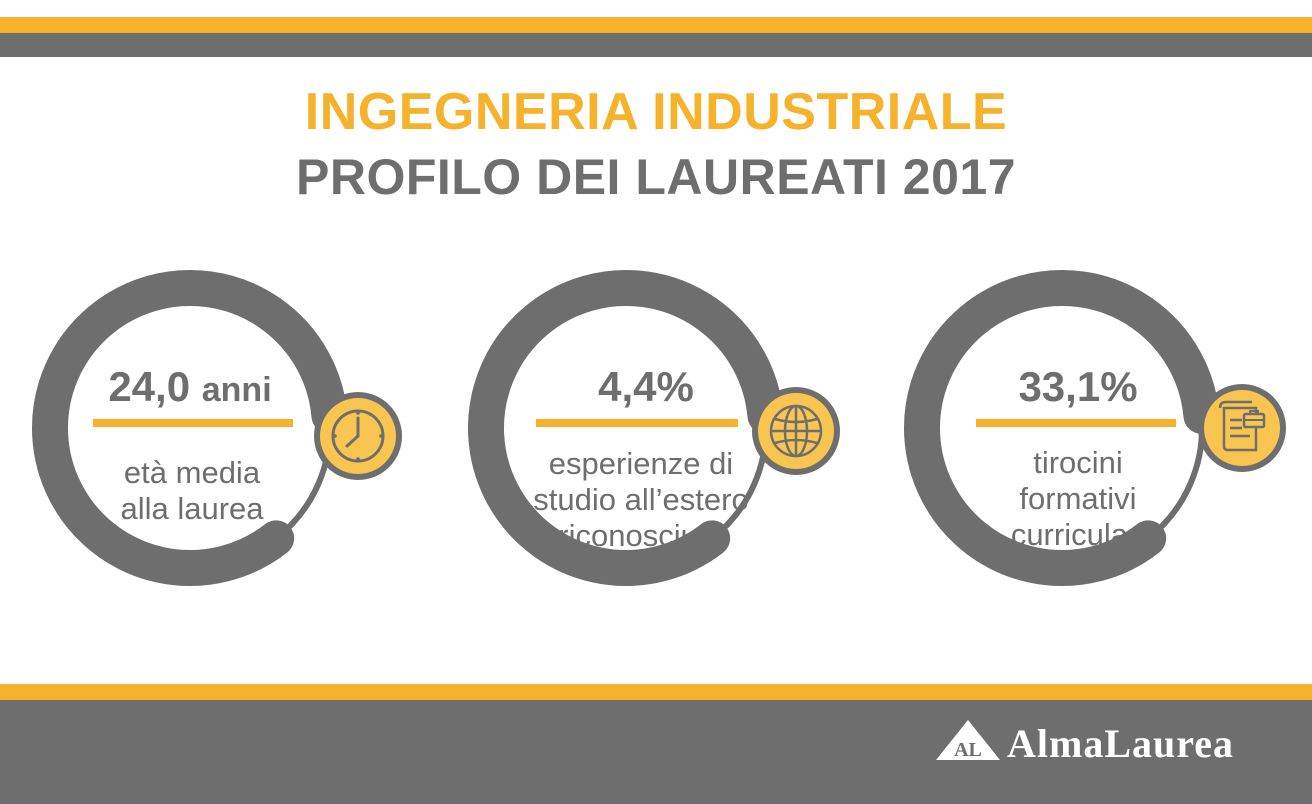 The image size is (1312, 804). I want to click on stat-number: 24,0, so click(149, 386).